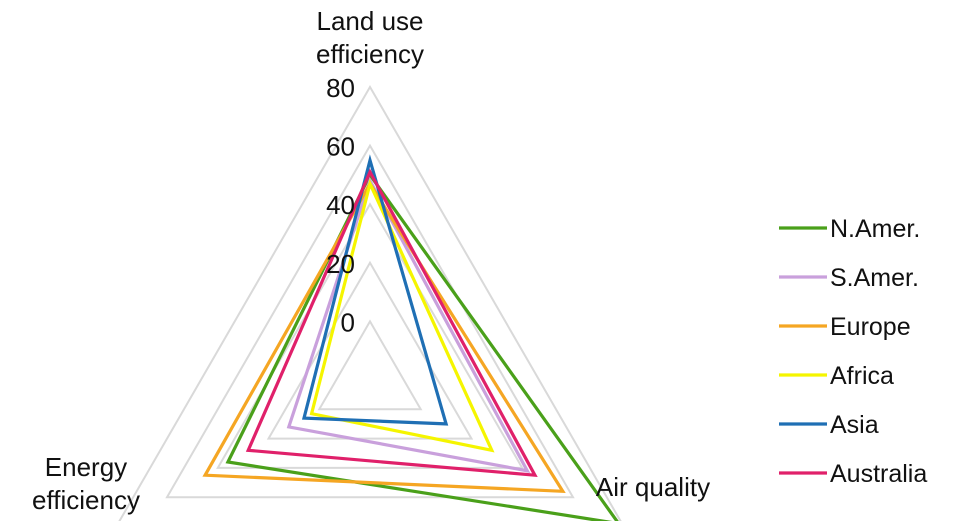 This screenshot has height=521, width=964. I want to click on axis-label-3-line-2: efficiency, so click(86, 500).